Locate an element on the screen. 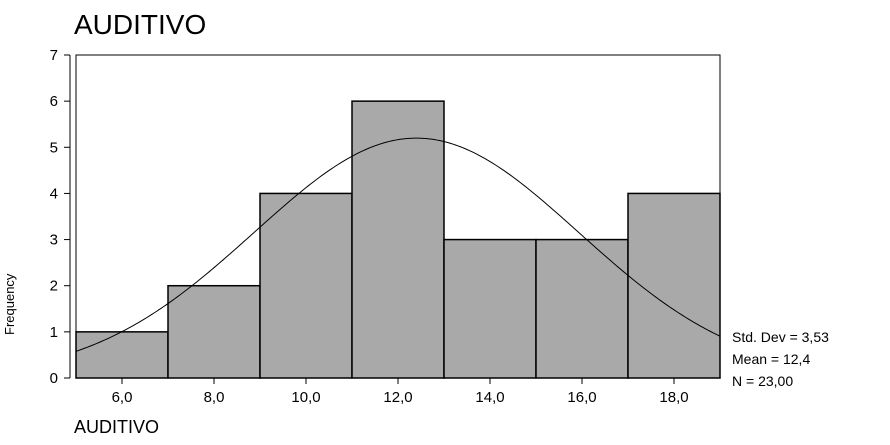 This screenshot has height=445, width=890. y-ticks: 0 1 2 3 4 5 6 7 is located at coordinates (60, 217).